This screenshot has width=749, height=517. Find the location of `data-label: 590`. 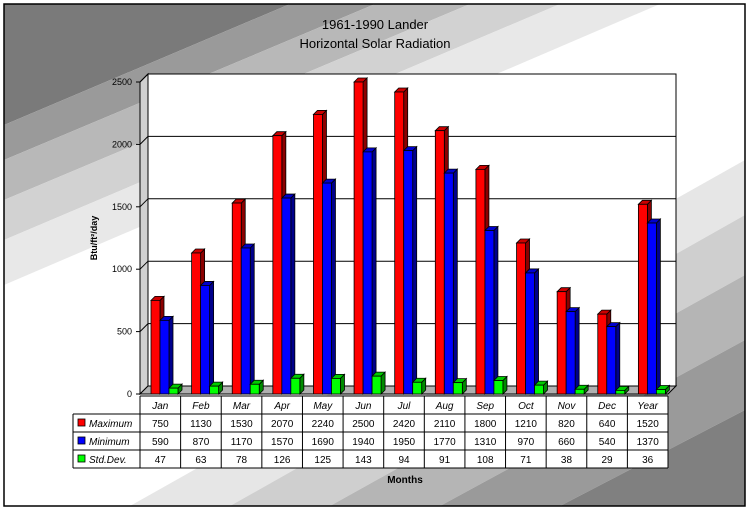

data-label: 590 is located at coordinates (160, 442).